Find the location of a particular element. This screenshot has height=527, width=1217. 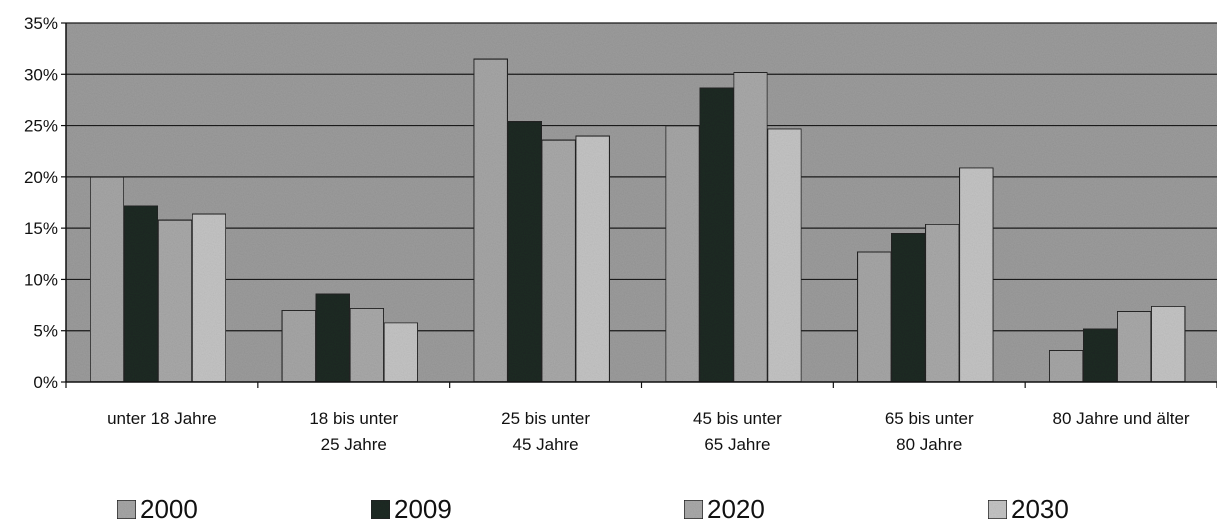

y-tick-label: 30% is located at coordinates (41, 74).